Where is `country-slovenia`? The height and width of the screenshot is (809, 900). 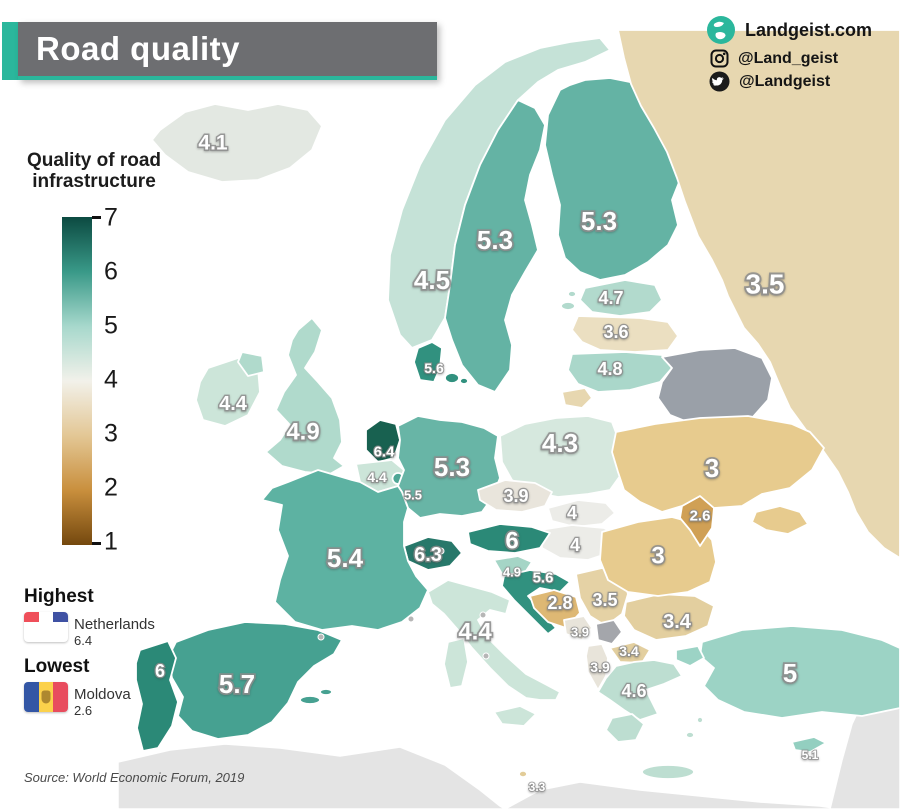
country-slovenia is located at coordinates (513, 565).